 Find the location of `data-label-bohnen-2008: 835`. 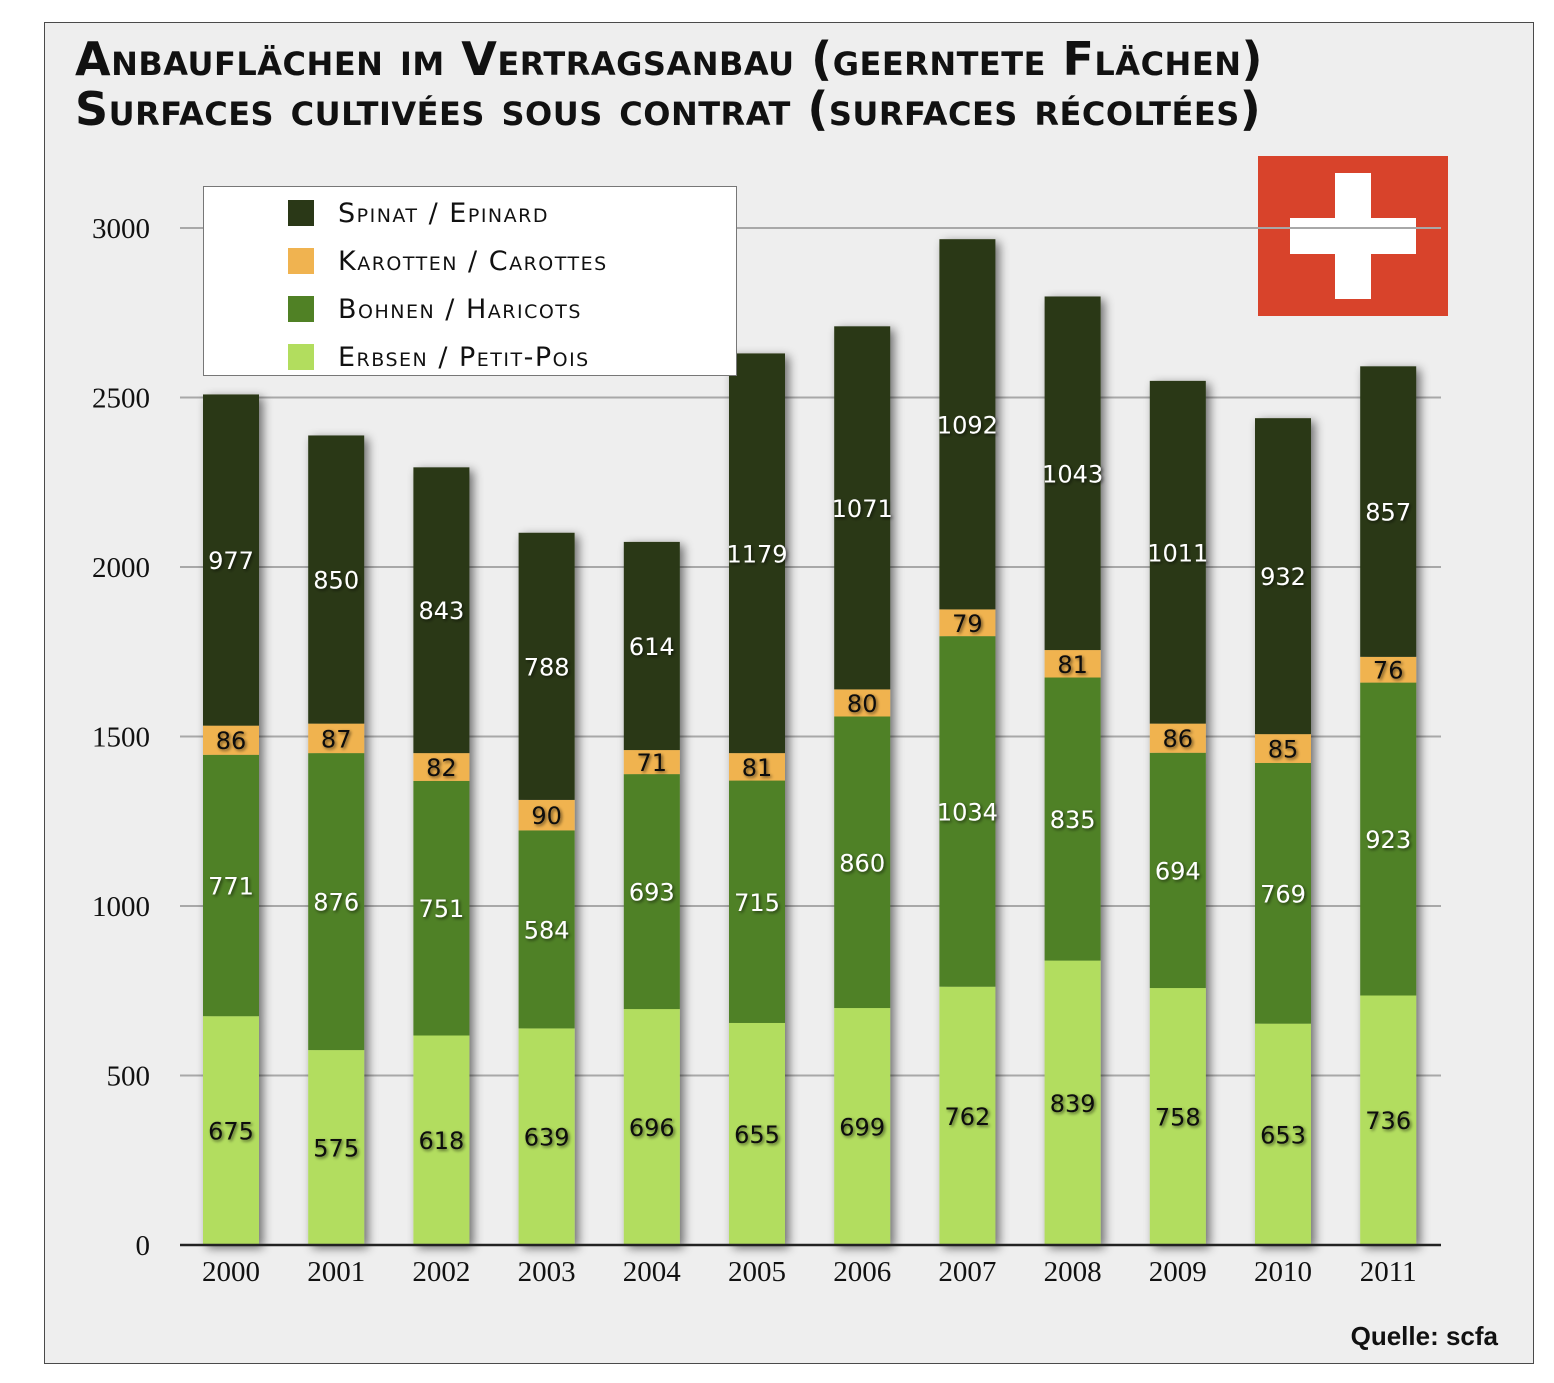

data-label-bohnen-2008: 835 is located at coordinates (1073, 820).